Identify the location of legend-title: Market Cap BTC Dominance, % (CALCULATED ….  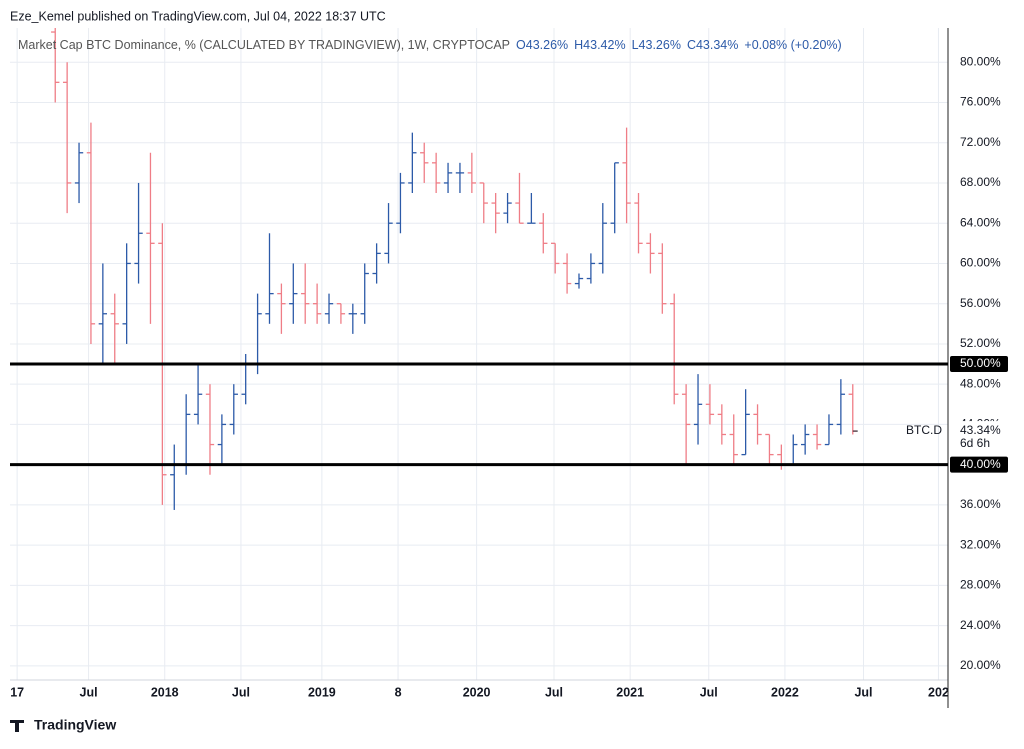
(264, 45).